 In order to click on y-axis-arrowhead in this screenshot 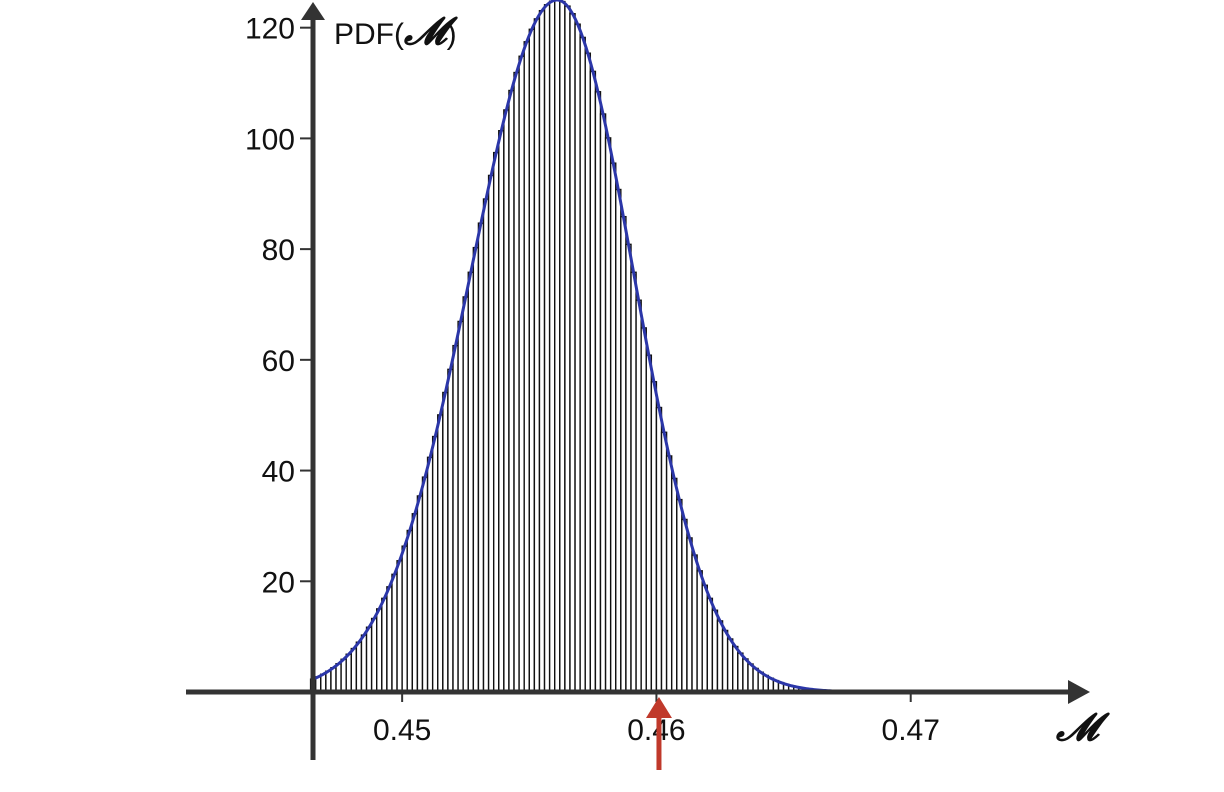, I will do `click(313, 11)`.